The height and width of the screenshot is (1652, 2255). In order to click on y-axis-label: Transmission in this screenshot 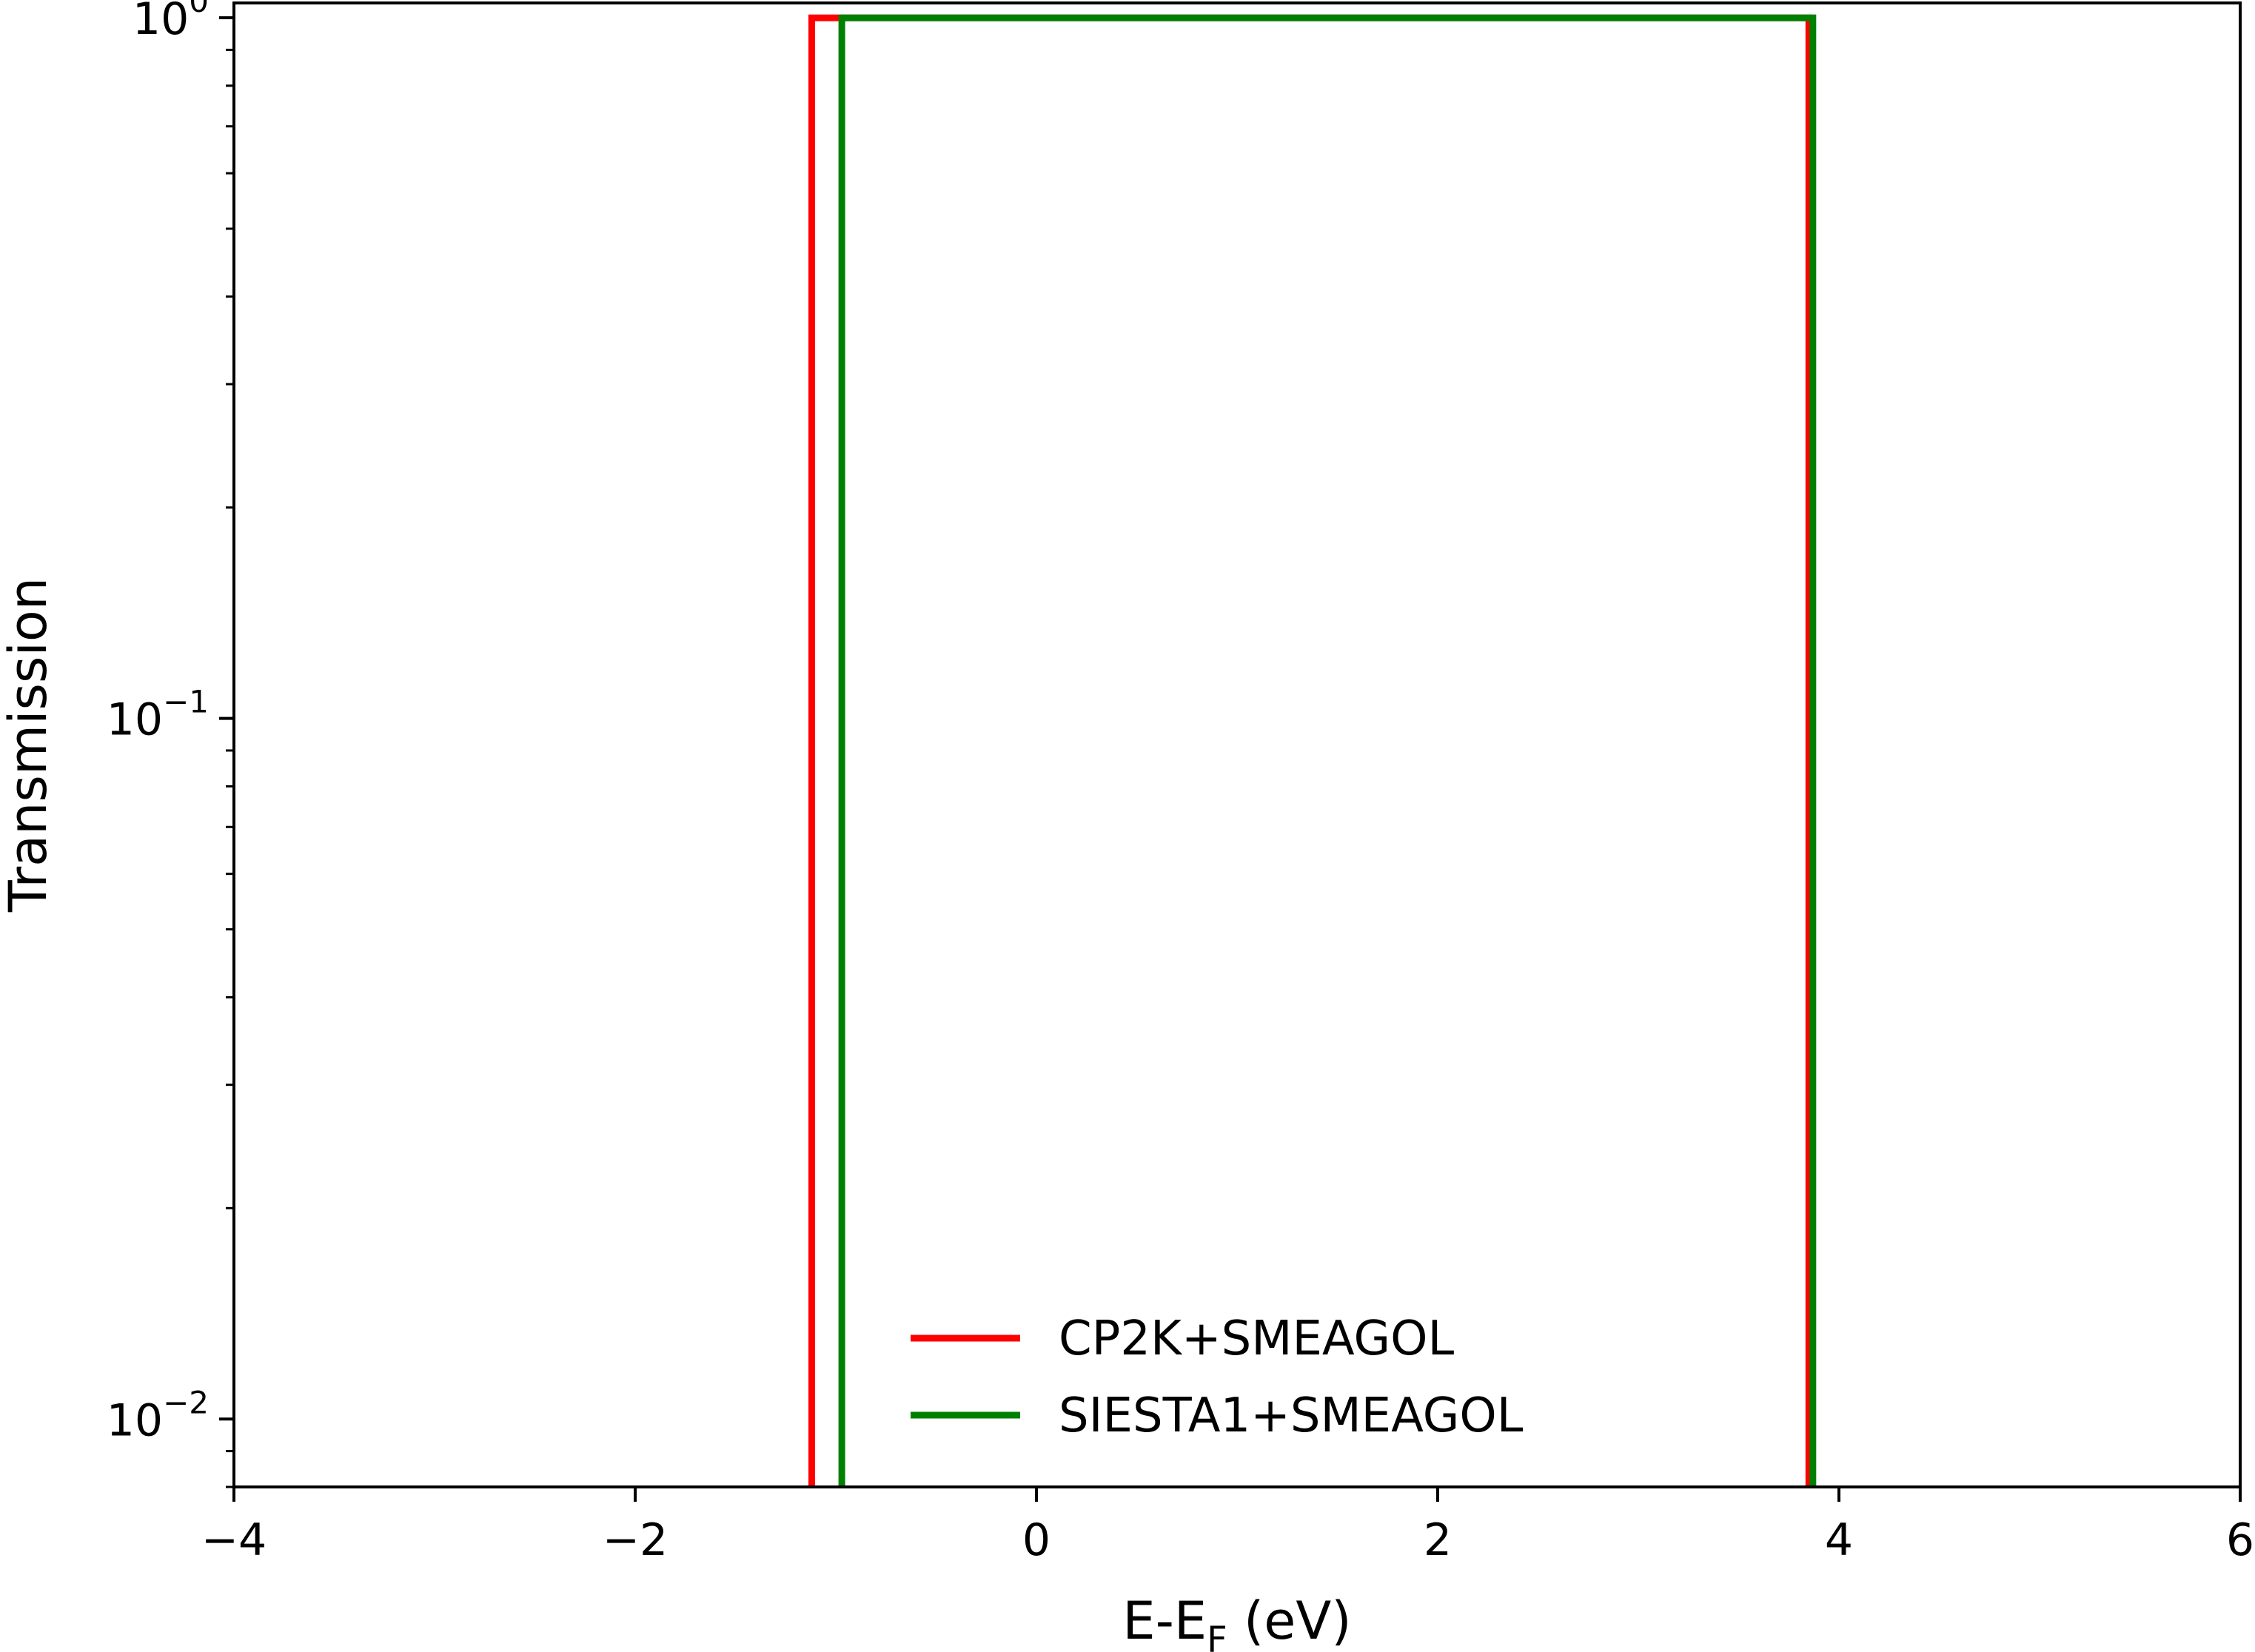, I will do `click(29, 745)`.